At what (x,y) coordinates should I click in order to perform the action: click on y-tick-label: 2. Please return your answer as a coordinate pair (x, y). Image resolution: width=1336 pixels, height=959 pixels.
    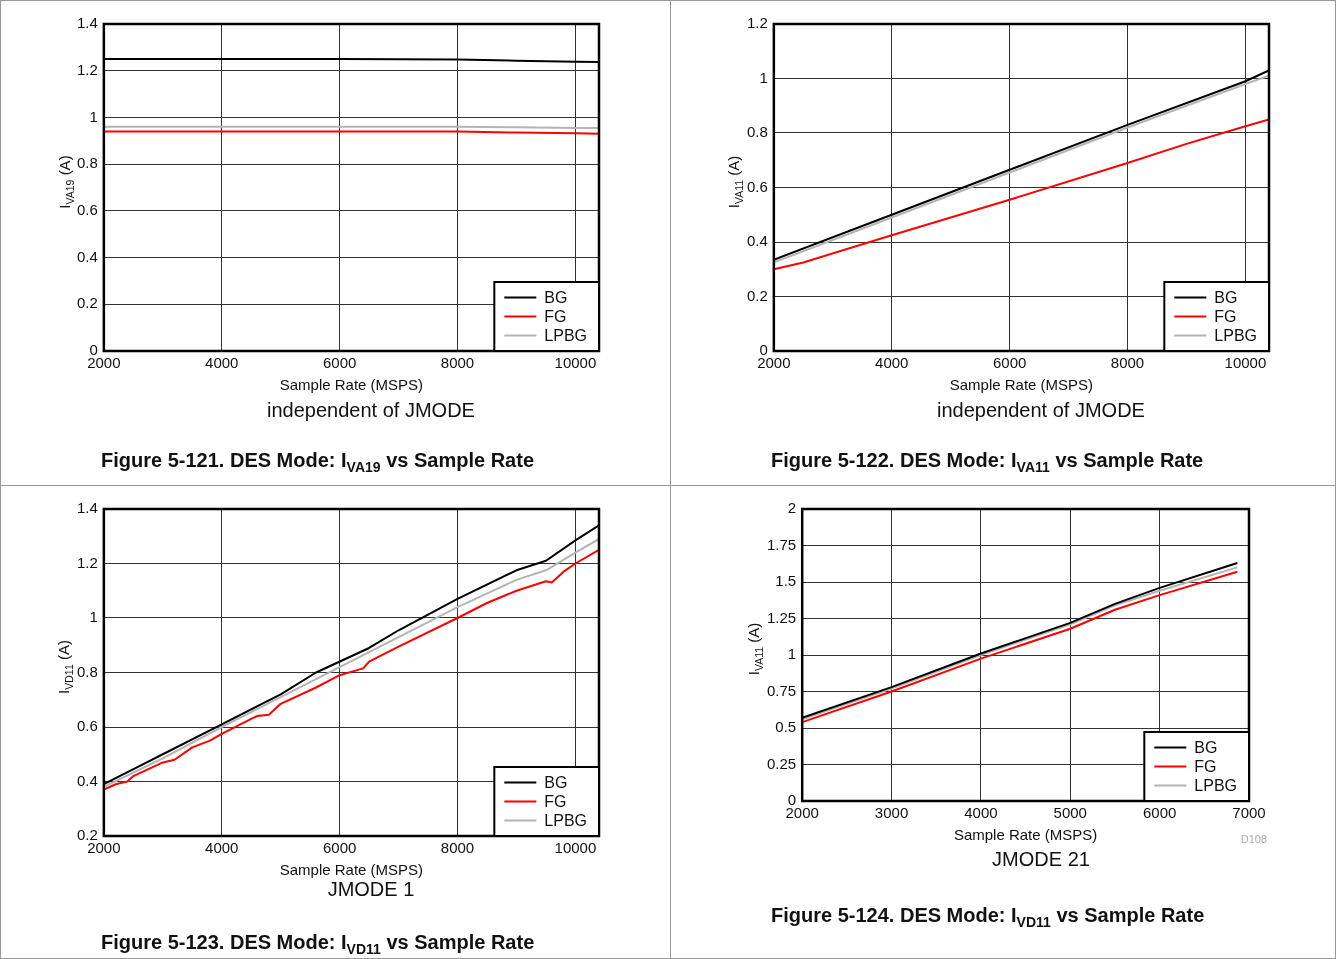
    Looking at the image, I should click on (792, 508).